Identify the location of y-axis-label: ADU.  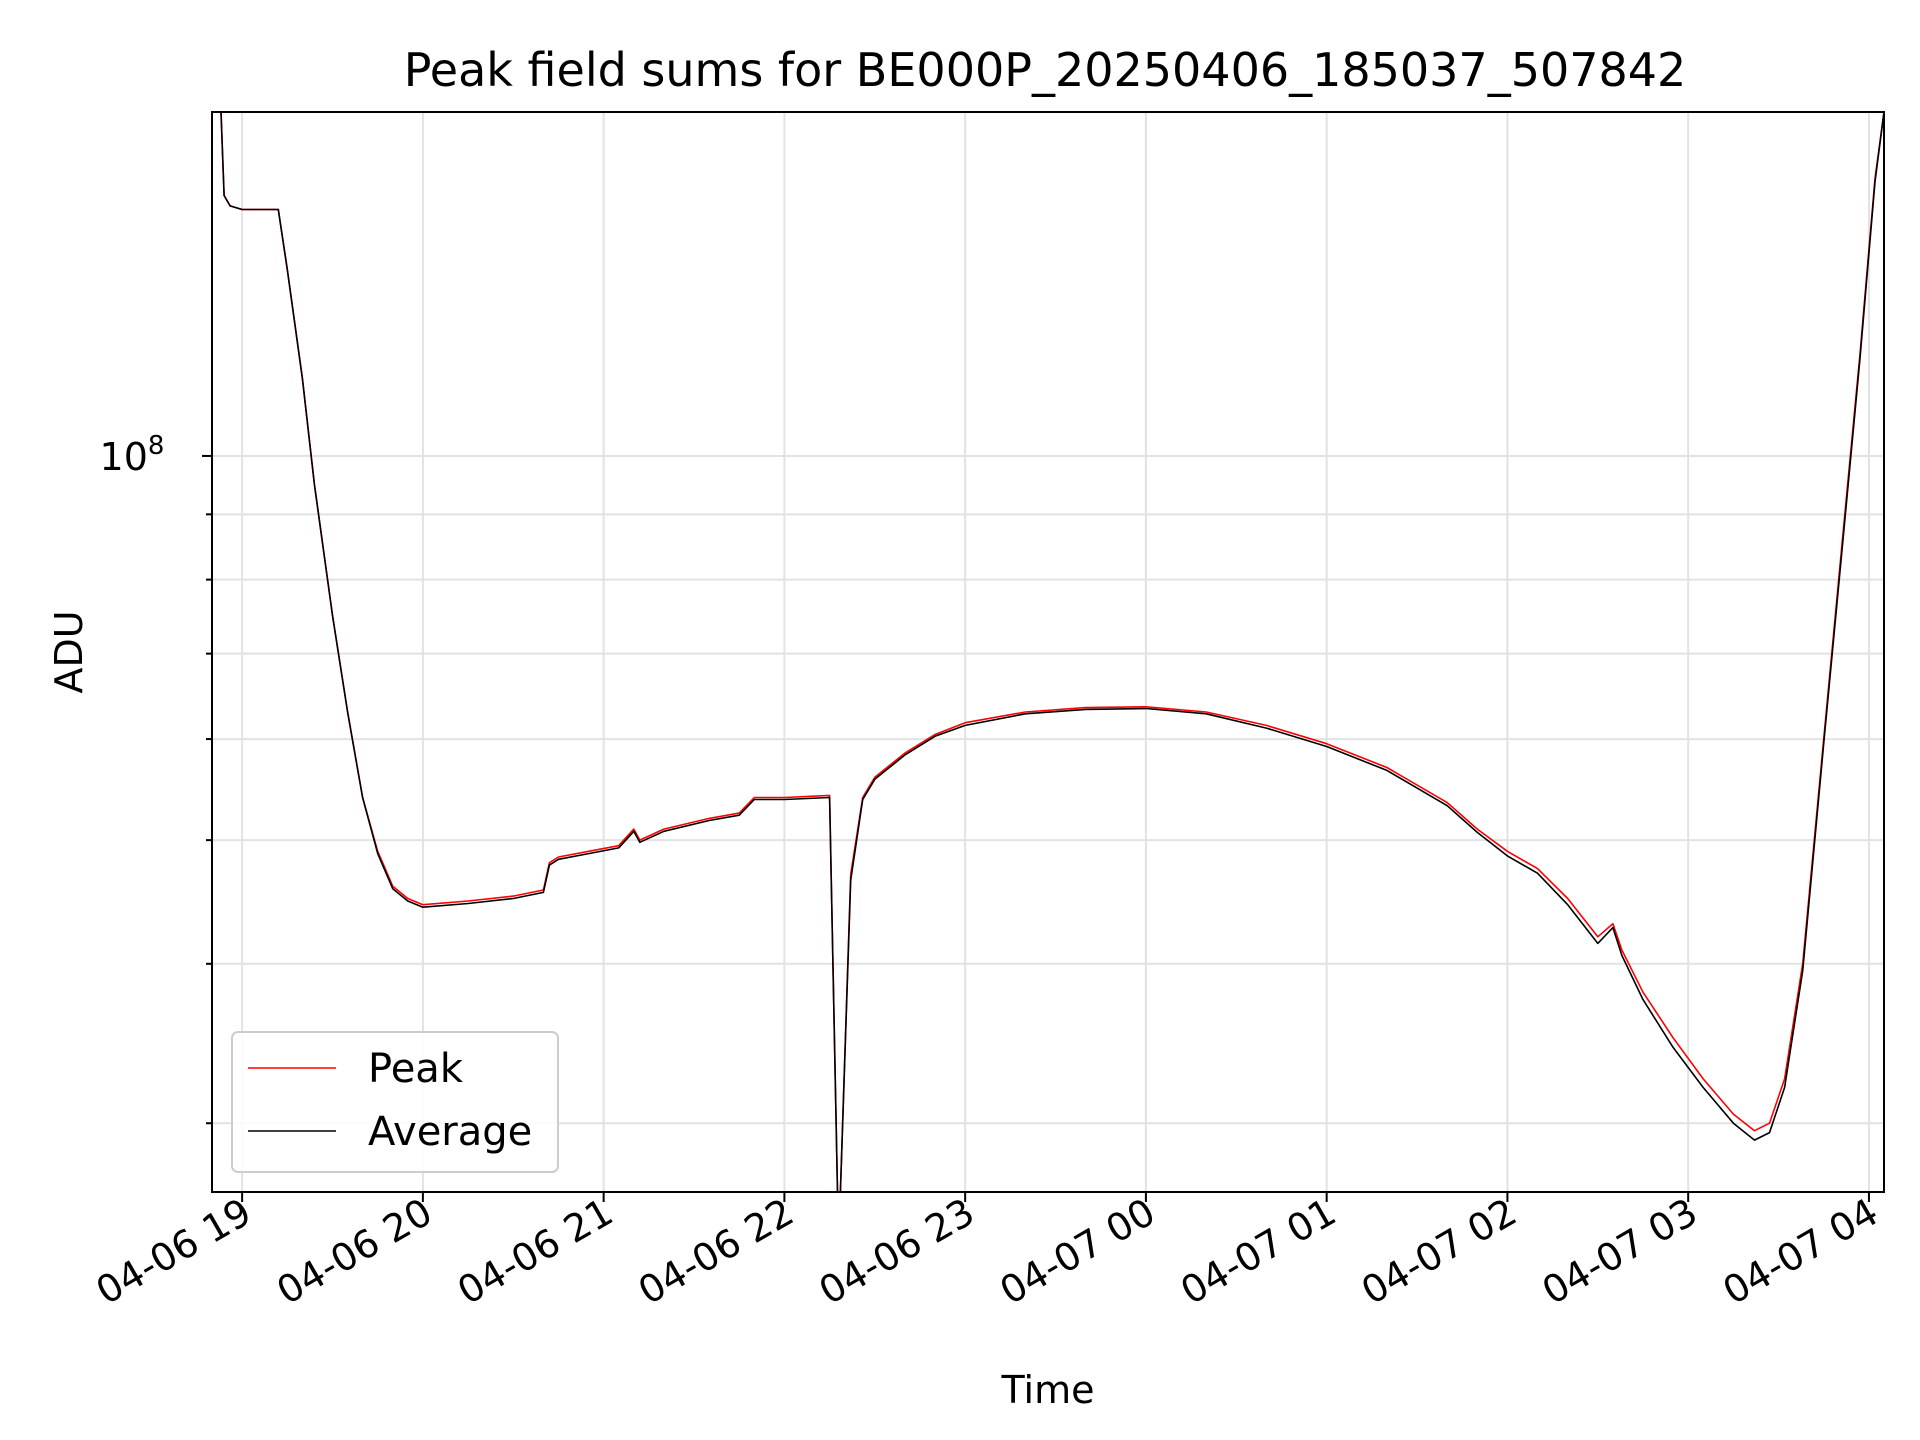
(69, 651).